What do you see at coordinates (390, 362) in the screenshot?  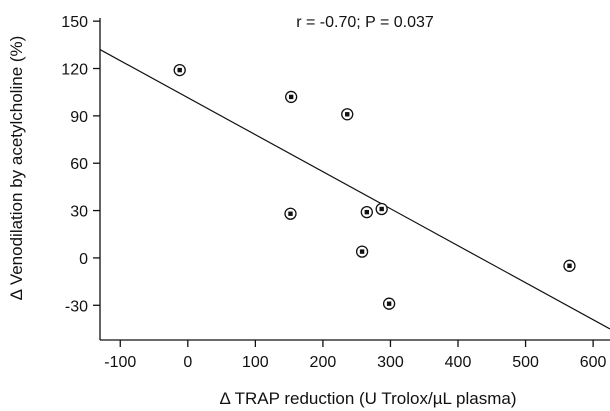 I see `x-tick-label: 300` at bounding box center [390, 362].